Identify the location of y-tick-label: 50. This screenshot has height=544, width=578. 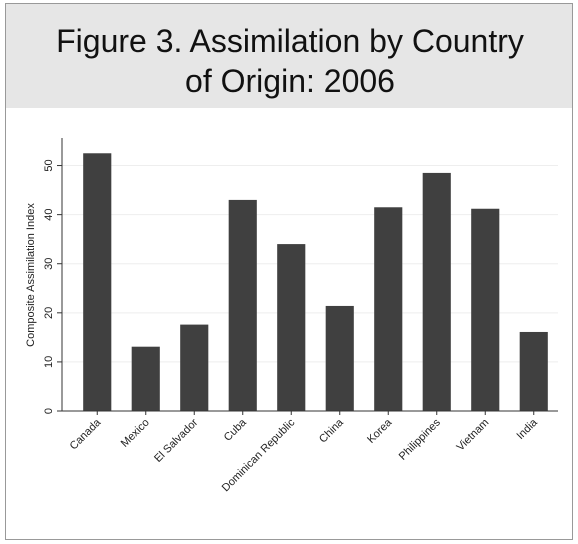
(49, 165).